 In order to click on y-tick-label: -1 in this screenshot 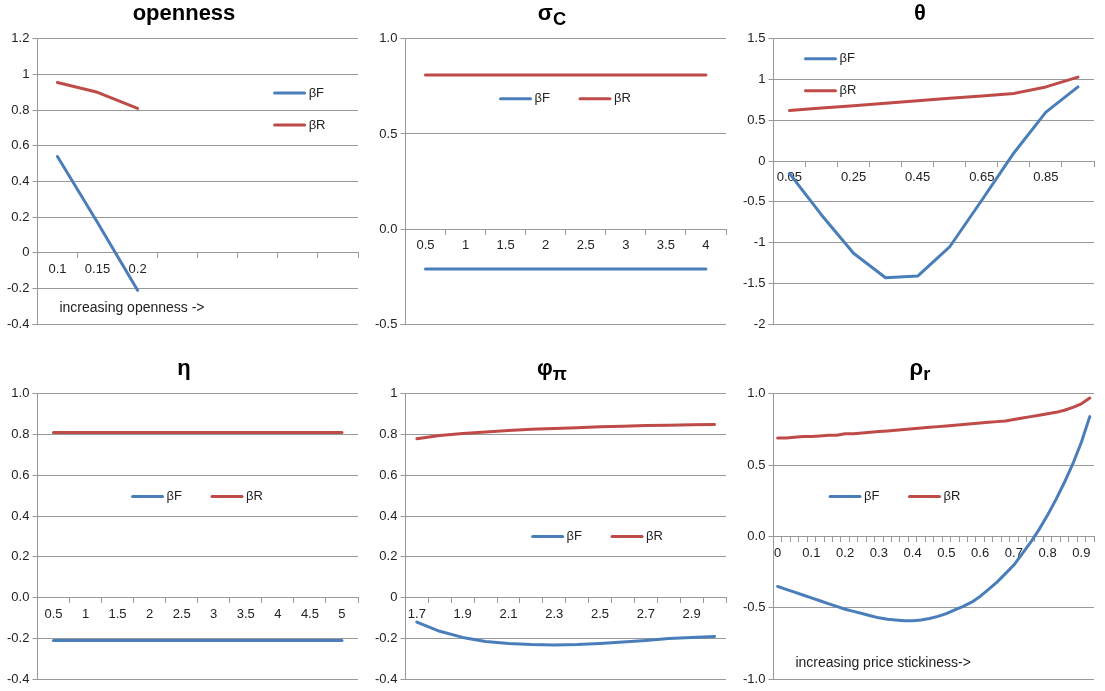, I will do `click(759, 242)`.